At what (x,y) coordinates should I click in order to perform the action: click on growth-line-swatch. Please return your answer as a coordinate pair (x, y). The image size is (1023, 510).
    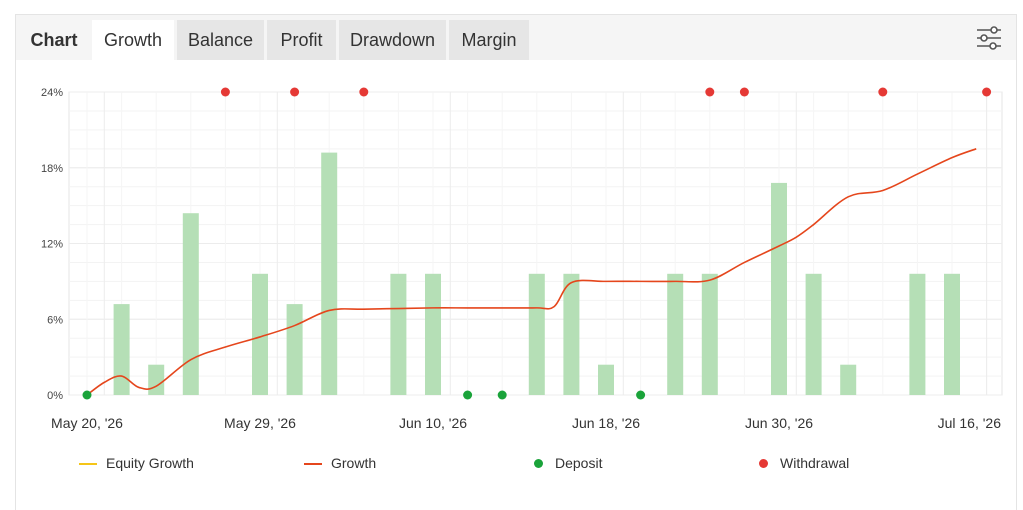
    Looking at the image, I should click on (313, 464).